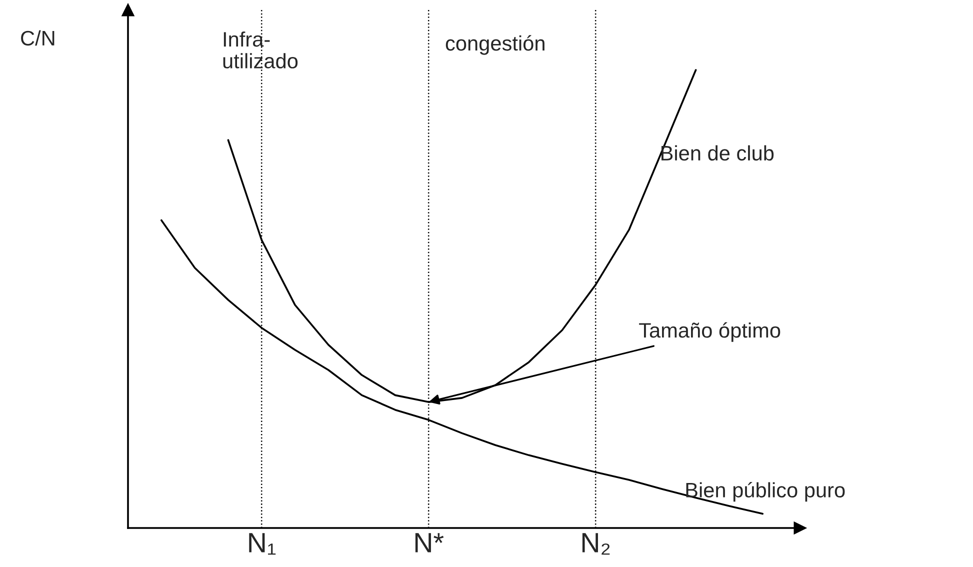 The width and height of the screenshot is (973, 567). What do you see at coordinates (596, 544) in the screenshot?
I see `x-tick-label: N₂` at bounding box center [596, 544].